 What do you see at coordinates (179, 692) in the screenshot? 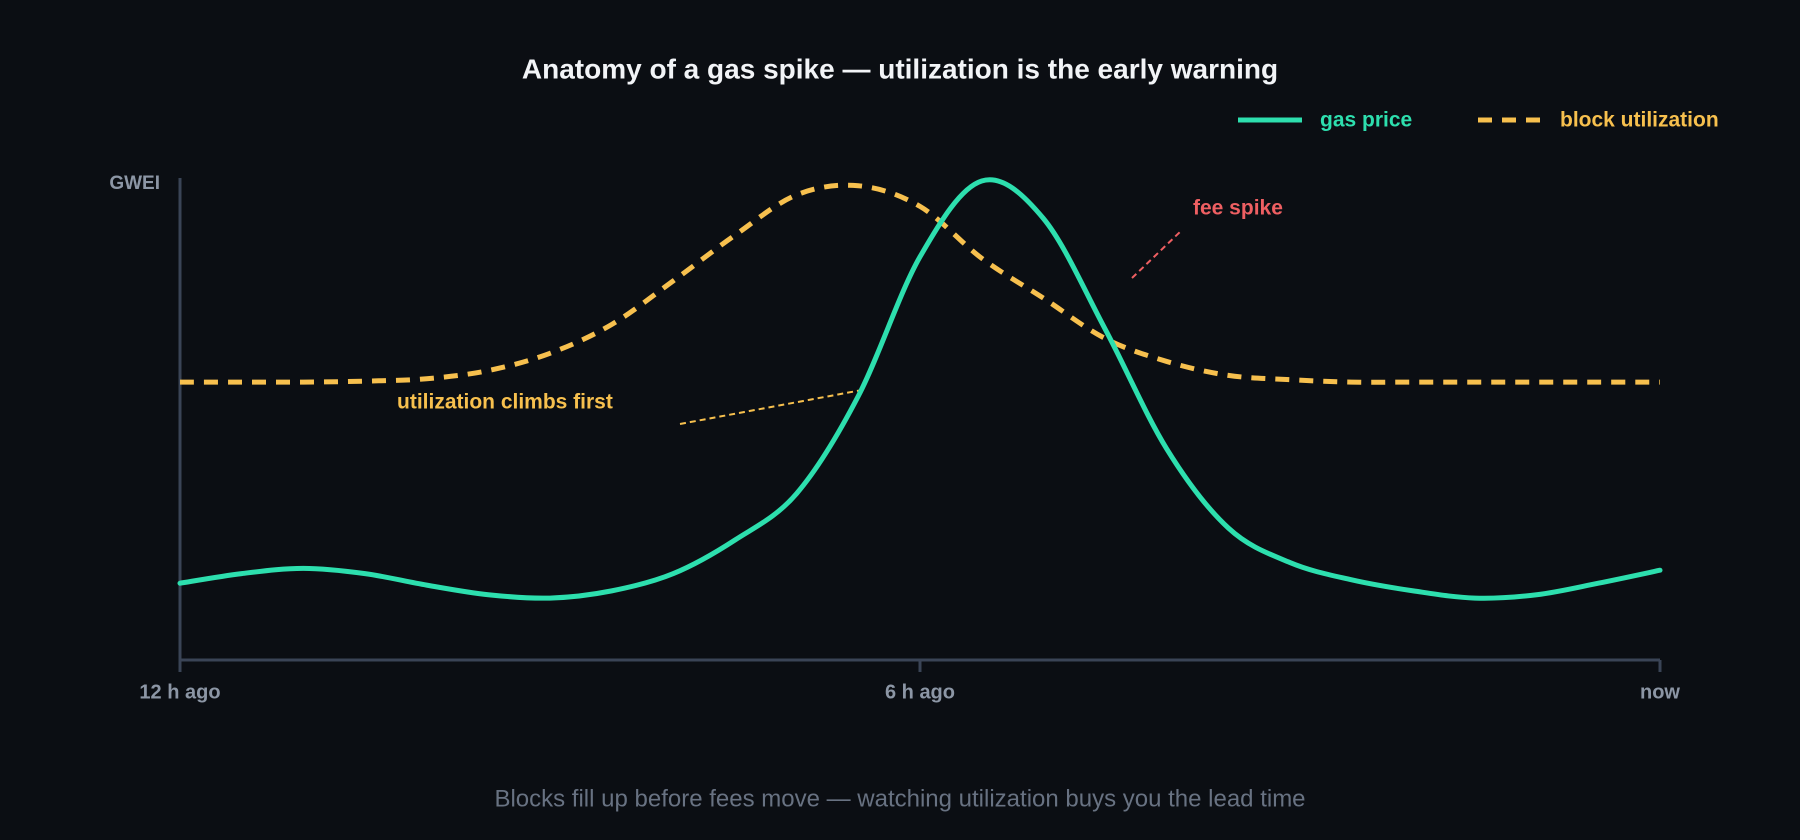
I see `x-tick-label: 12 h ago` at bounding box center [179, 692].